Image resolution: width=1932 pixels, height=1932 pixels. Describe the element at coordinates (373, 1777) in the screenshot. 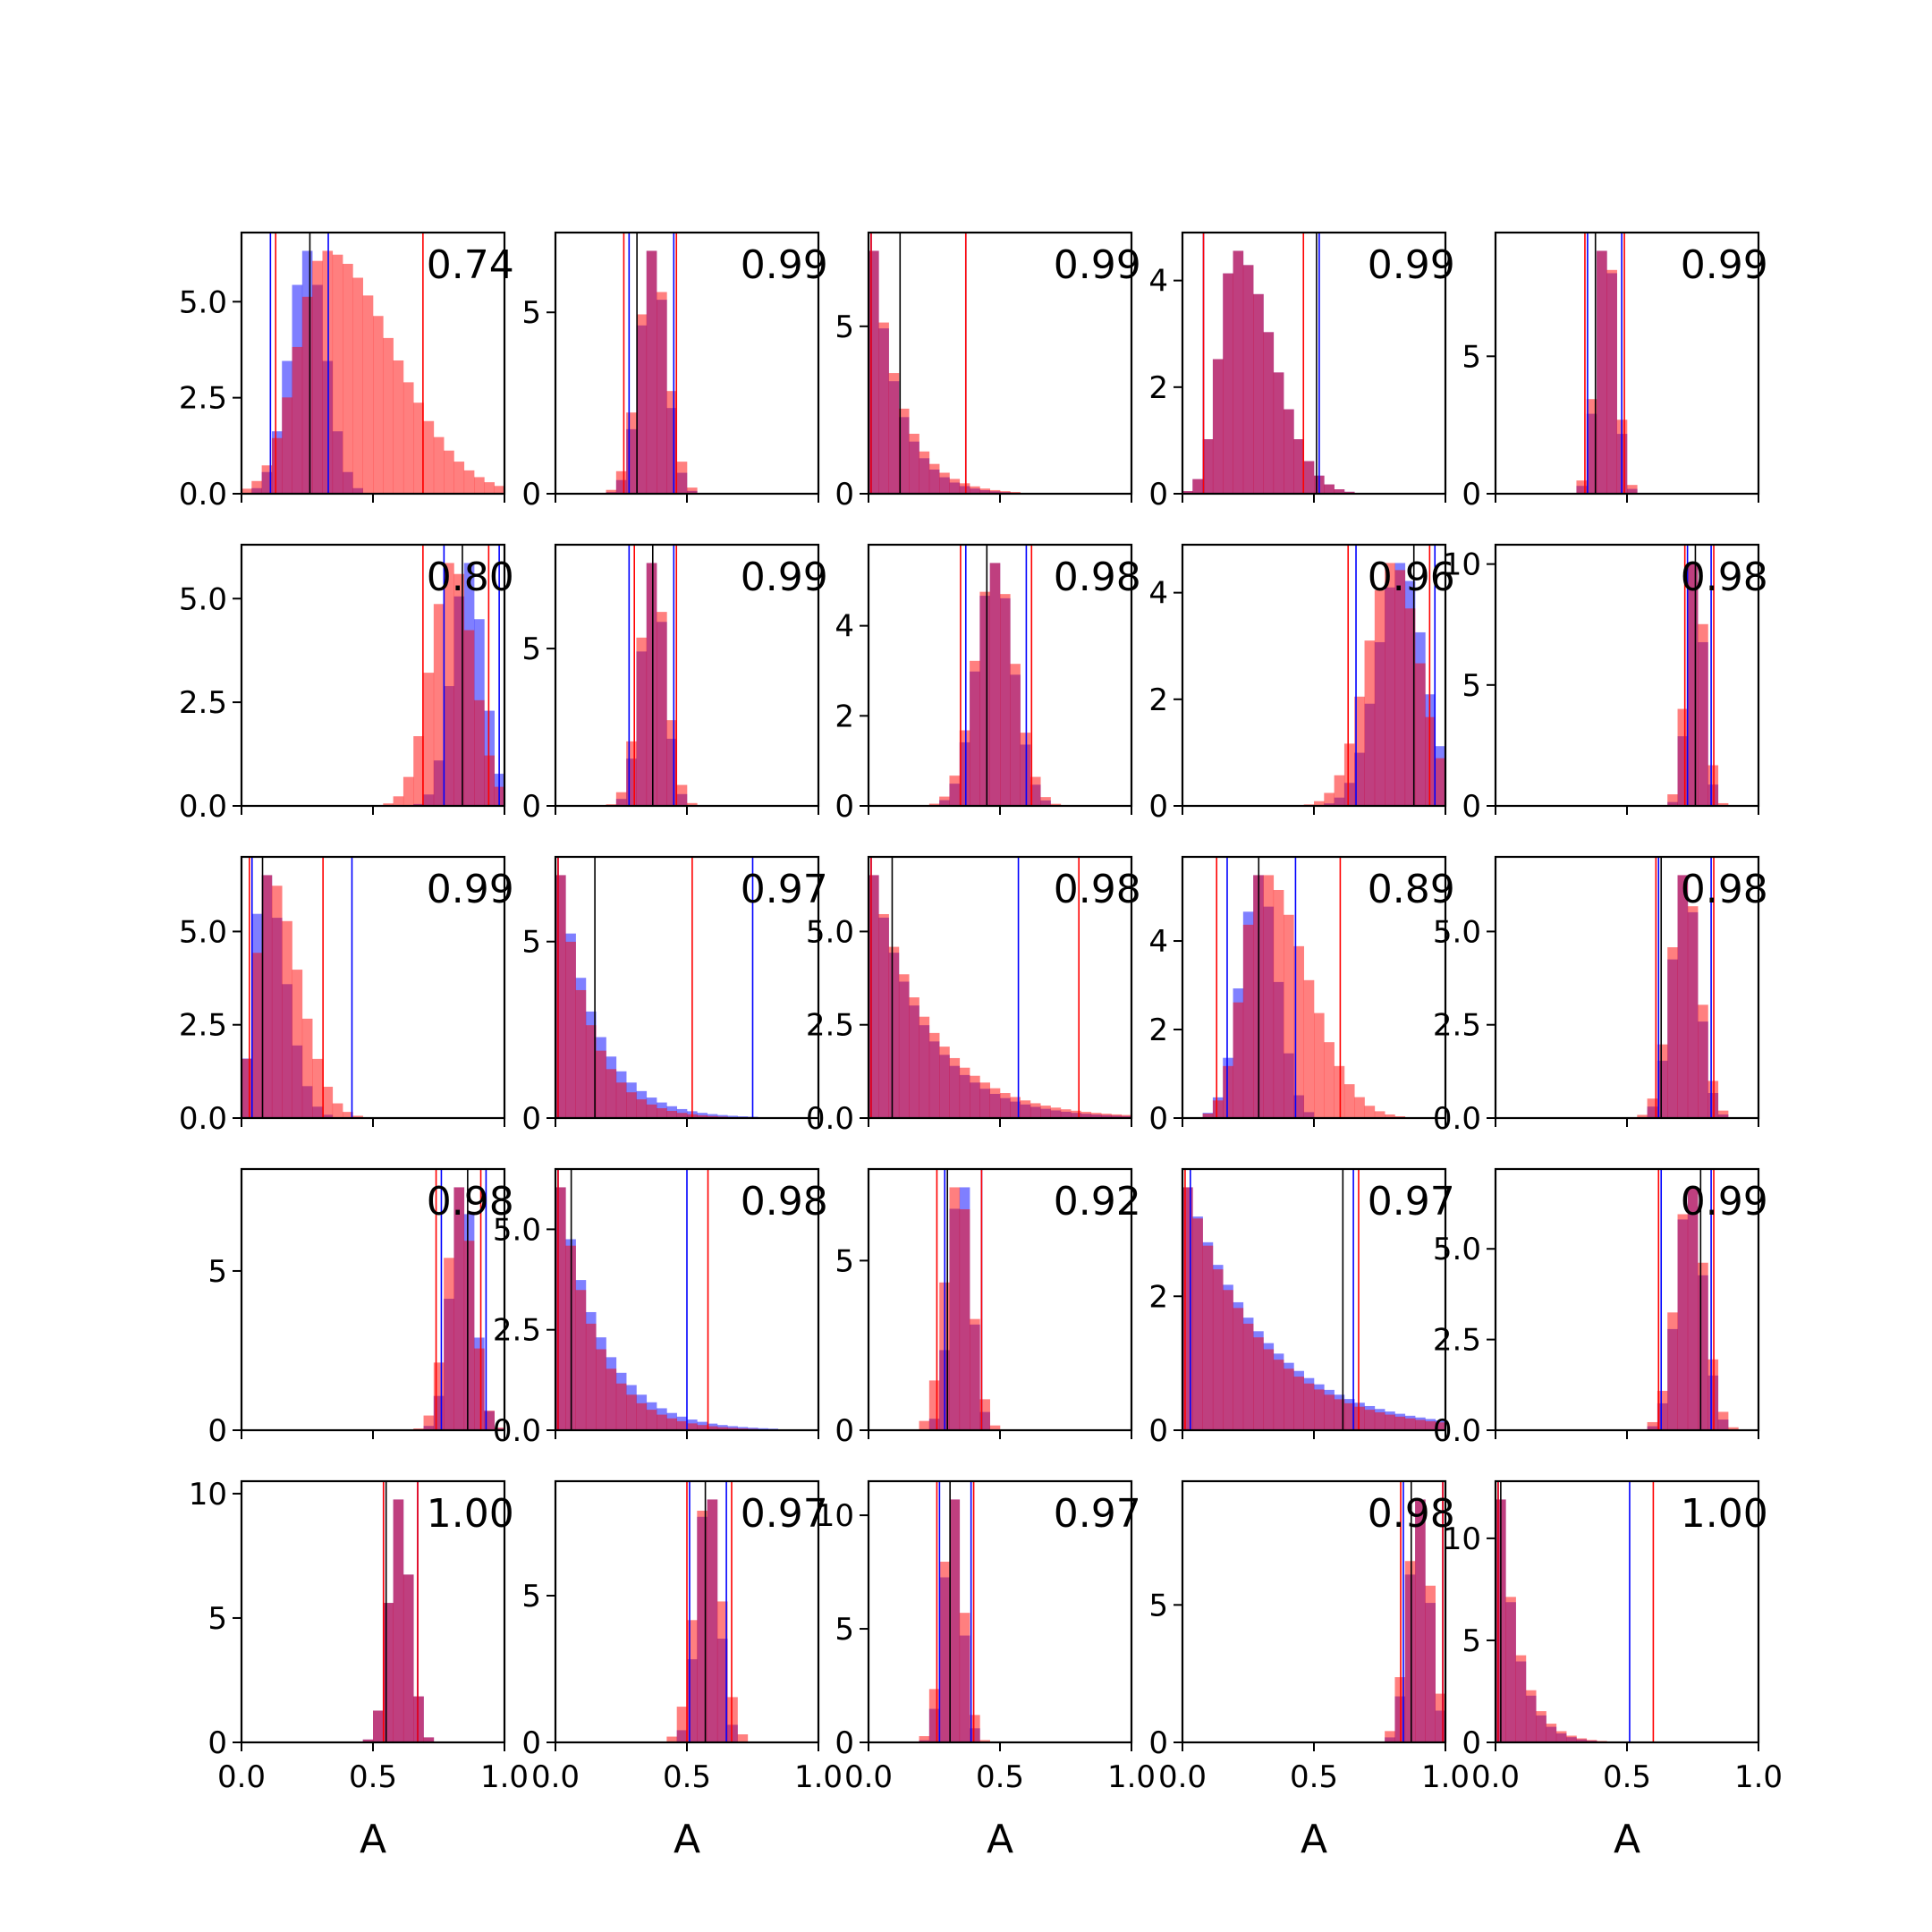

I see `x-tick-label: 0.5` at that location.